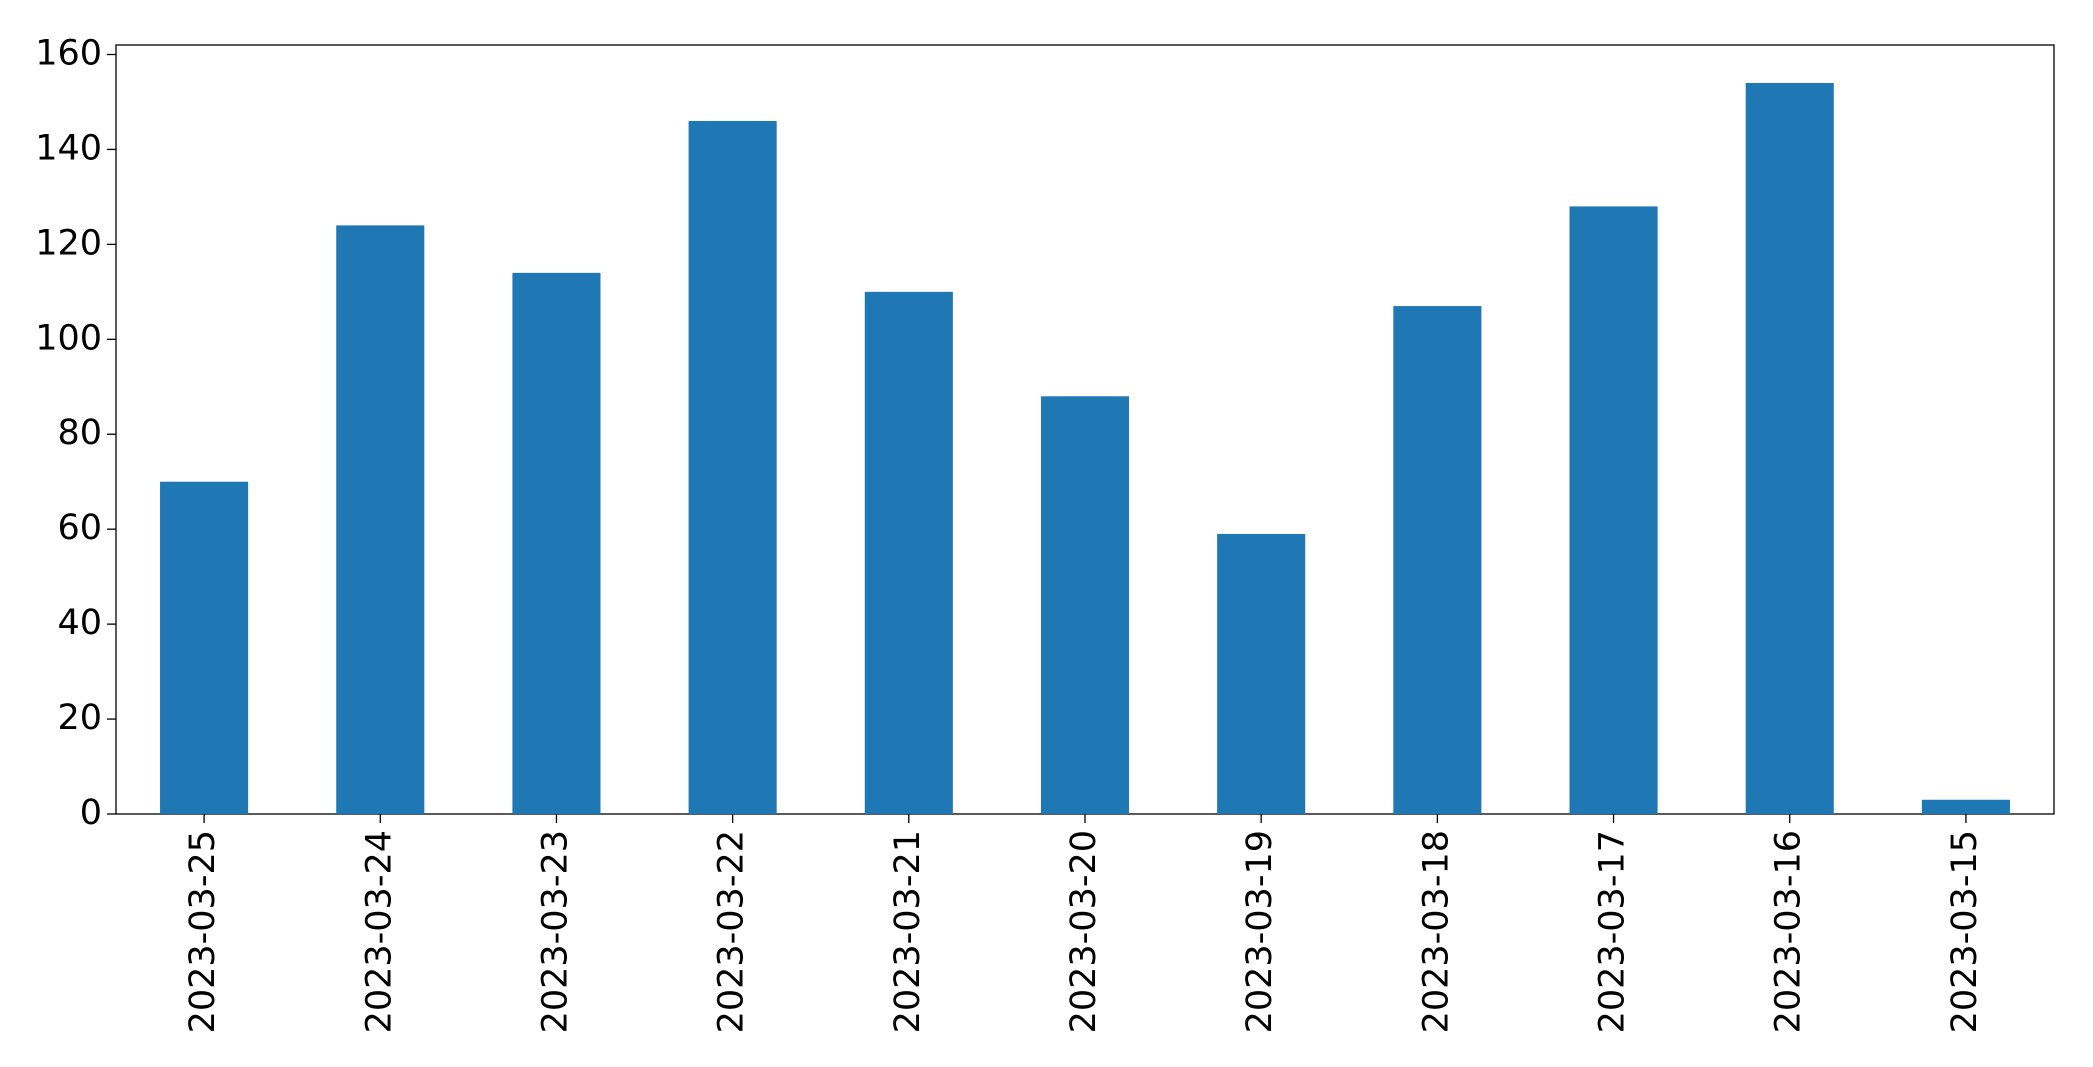  Describe the element at coordinates (1084, 931) in the screenshot. I see `x-tick-label: 2023-03-20` at that location.